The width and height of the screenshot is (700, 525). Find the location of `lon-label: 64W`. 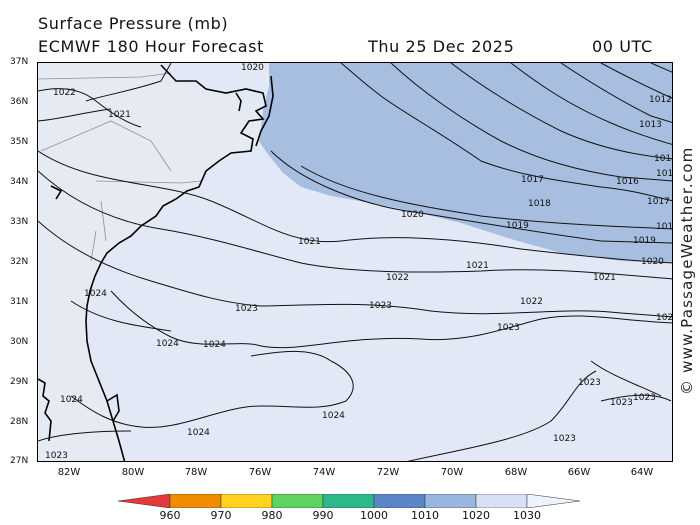

lon-label: 64W is located at coordinates (642, 472).